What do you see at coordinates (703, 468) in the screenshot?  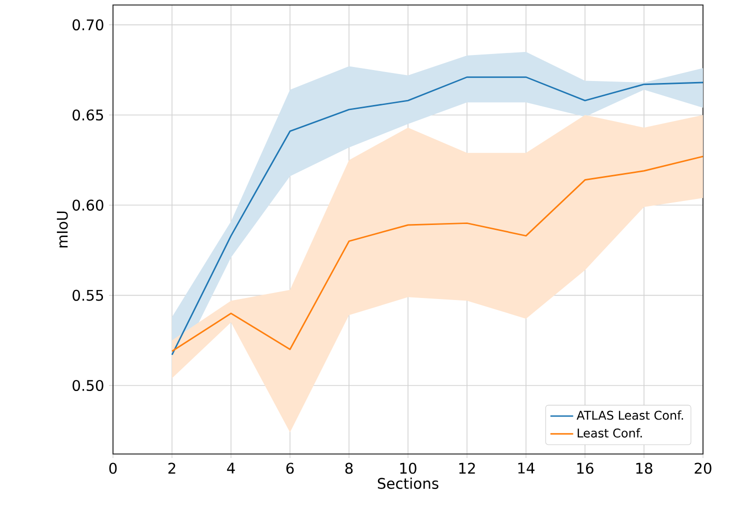 I see `x-tick-label: 20` at bounding box center [703, 468].